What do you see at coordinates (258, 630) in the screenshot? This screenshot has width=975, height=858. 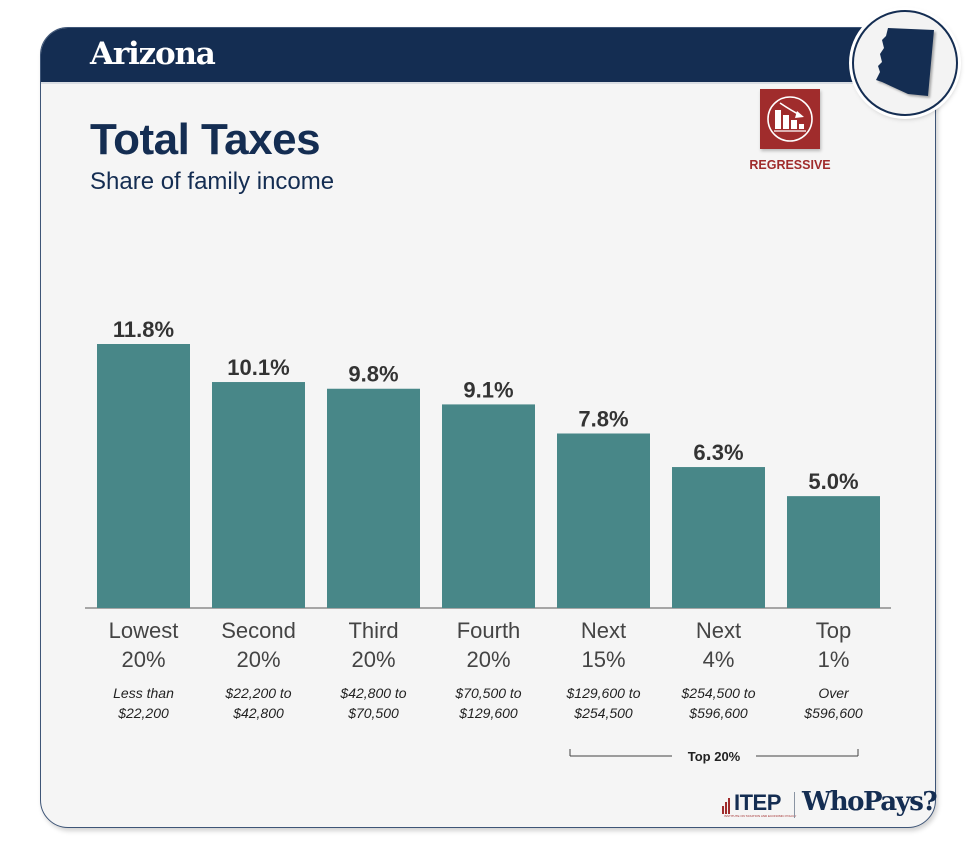 I see `category-label-line1: Second` at bounding box center [258, 630].